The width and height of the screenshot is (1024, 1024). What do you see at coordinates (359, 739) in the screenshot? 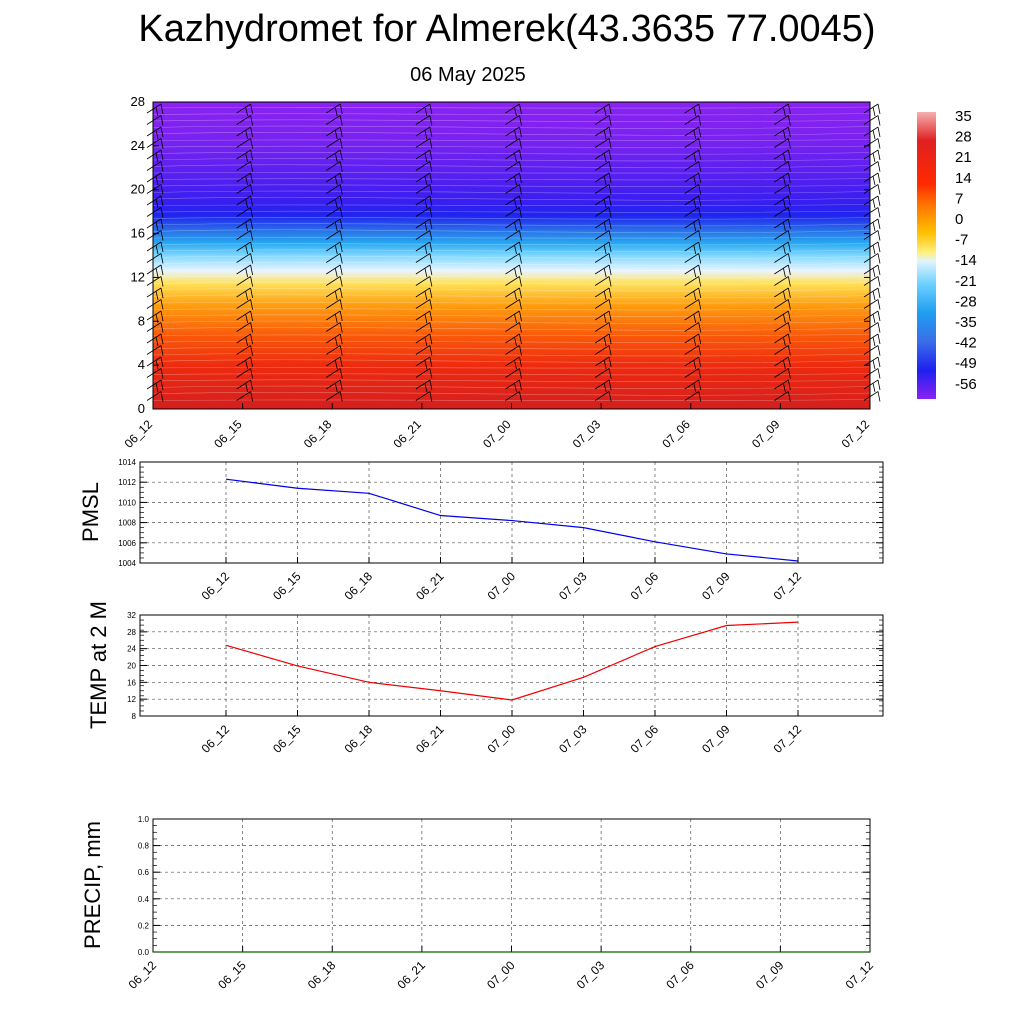
I see `x-tick-label: 06_18` at bounding box center [359, 739].